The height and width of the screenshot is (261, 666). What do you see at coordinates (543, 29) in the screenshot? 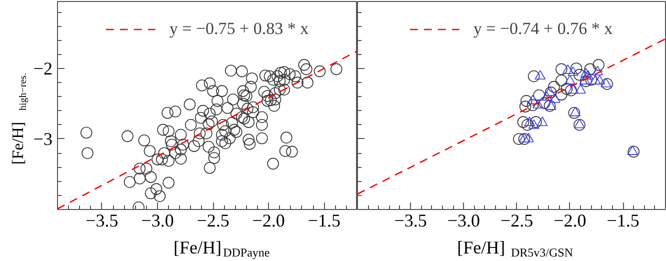
I see `legend-label: y = −0.74 + 0.76 * x` at bounding box center [543, 29].